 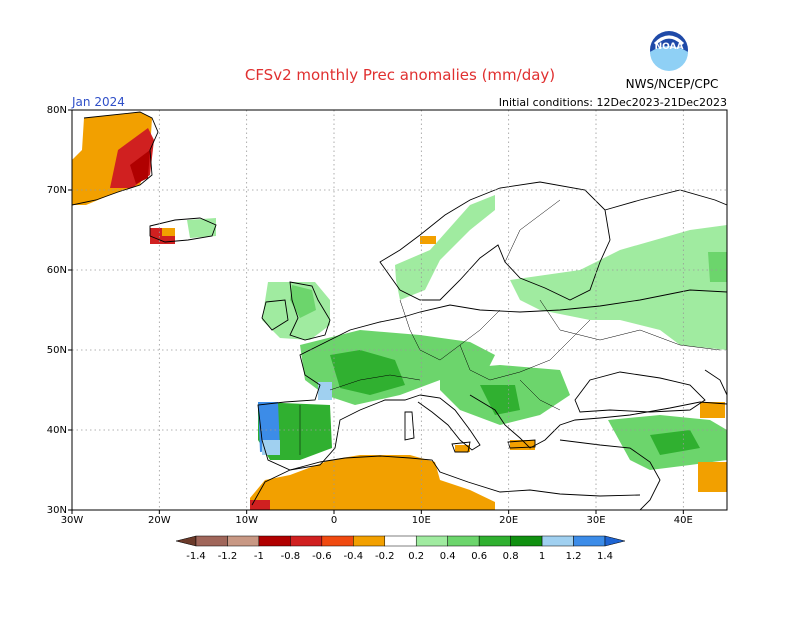 I want to click on y-tick-label: 60N, so click(x=57, y=270).